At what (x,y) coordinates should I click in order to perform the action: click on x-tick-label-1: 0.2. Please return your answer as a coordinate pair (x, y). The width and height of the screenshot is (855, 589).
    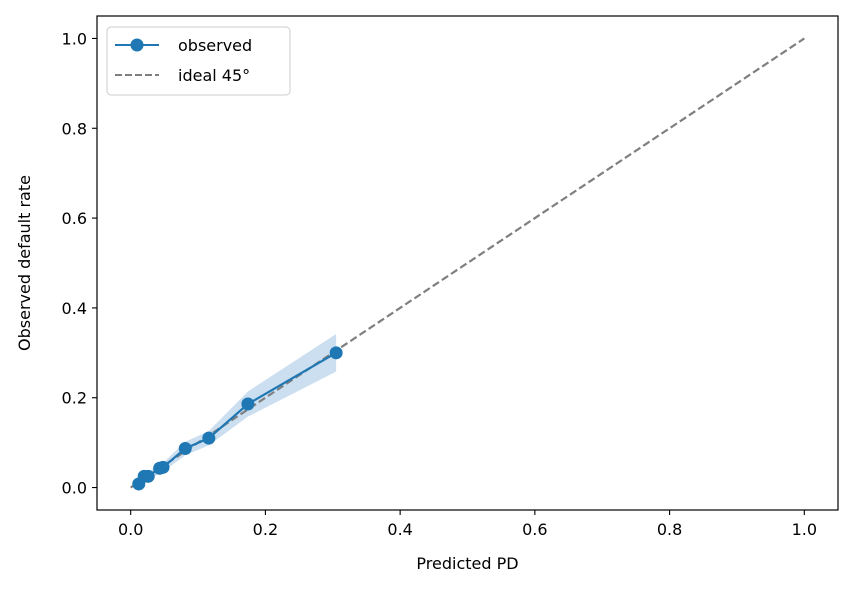
    Looking at the image, I should click on (265, 529).